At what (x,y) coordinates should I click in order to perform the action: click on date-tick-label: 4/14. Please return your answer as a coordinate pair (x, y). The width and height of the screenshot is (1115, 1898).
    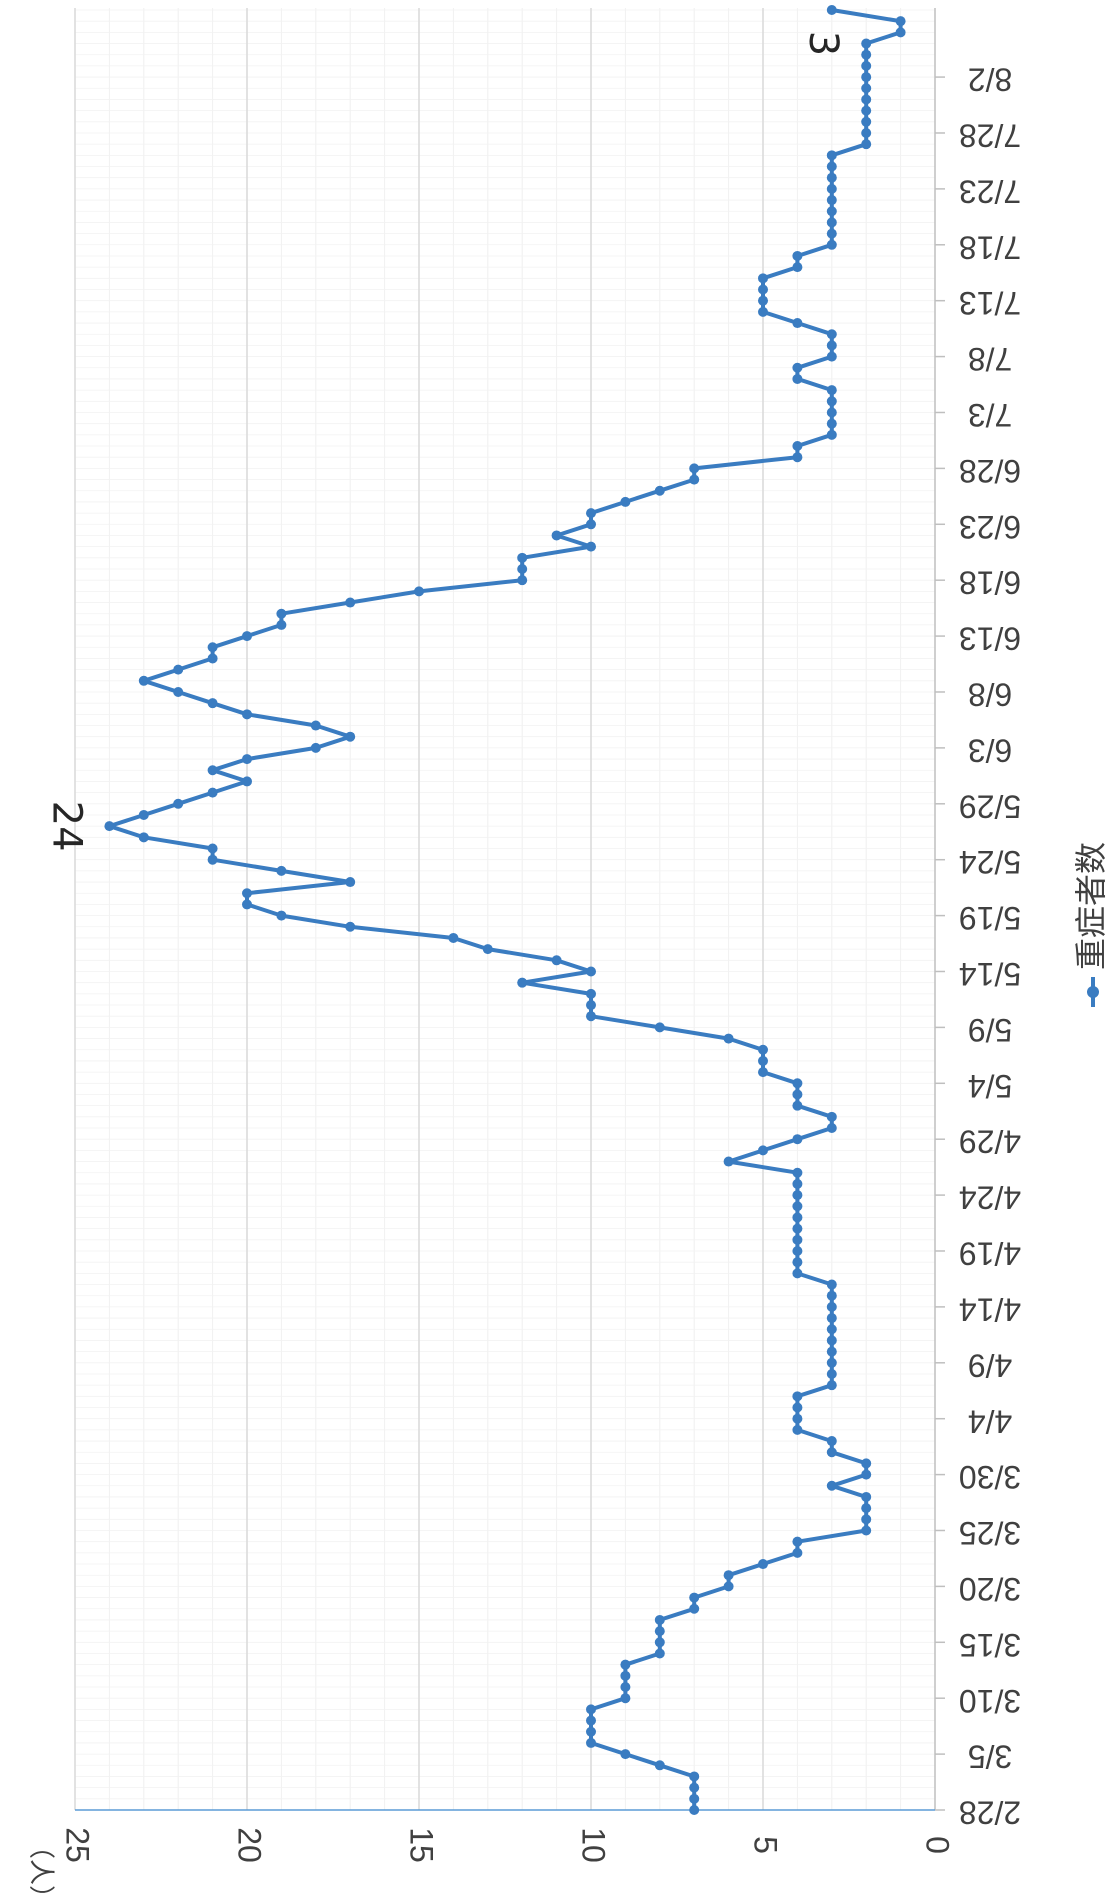
    Looking at the image, I should click on (990, 1309).